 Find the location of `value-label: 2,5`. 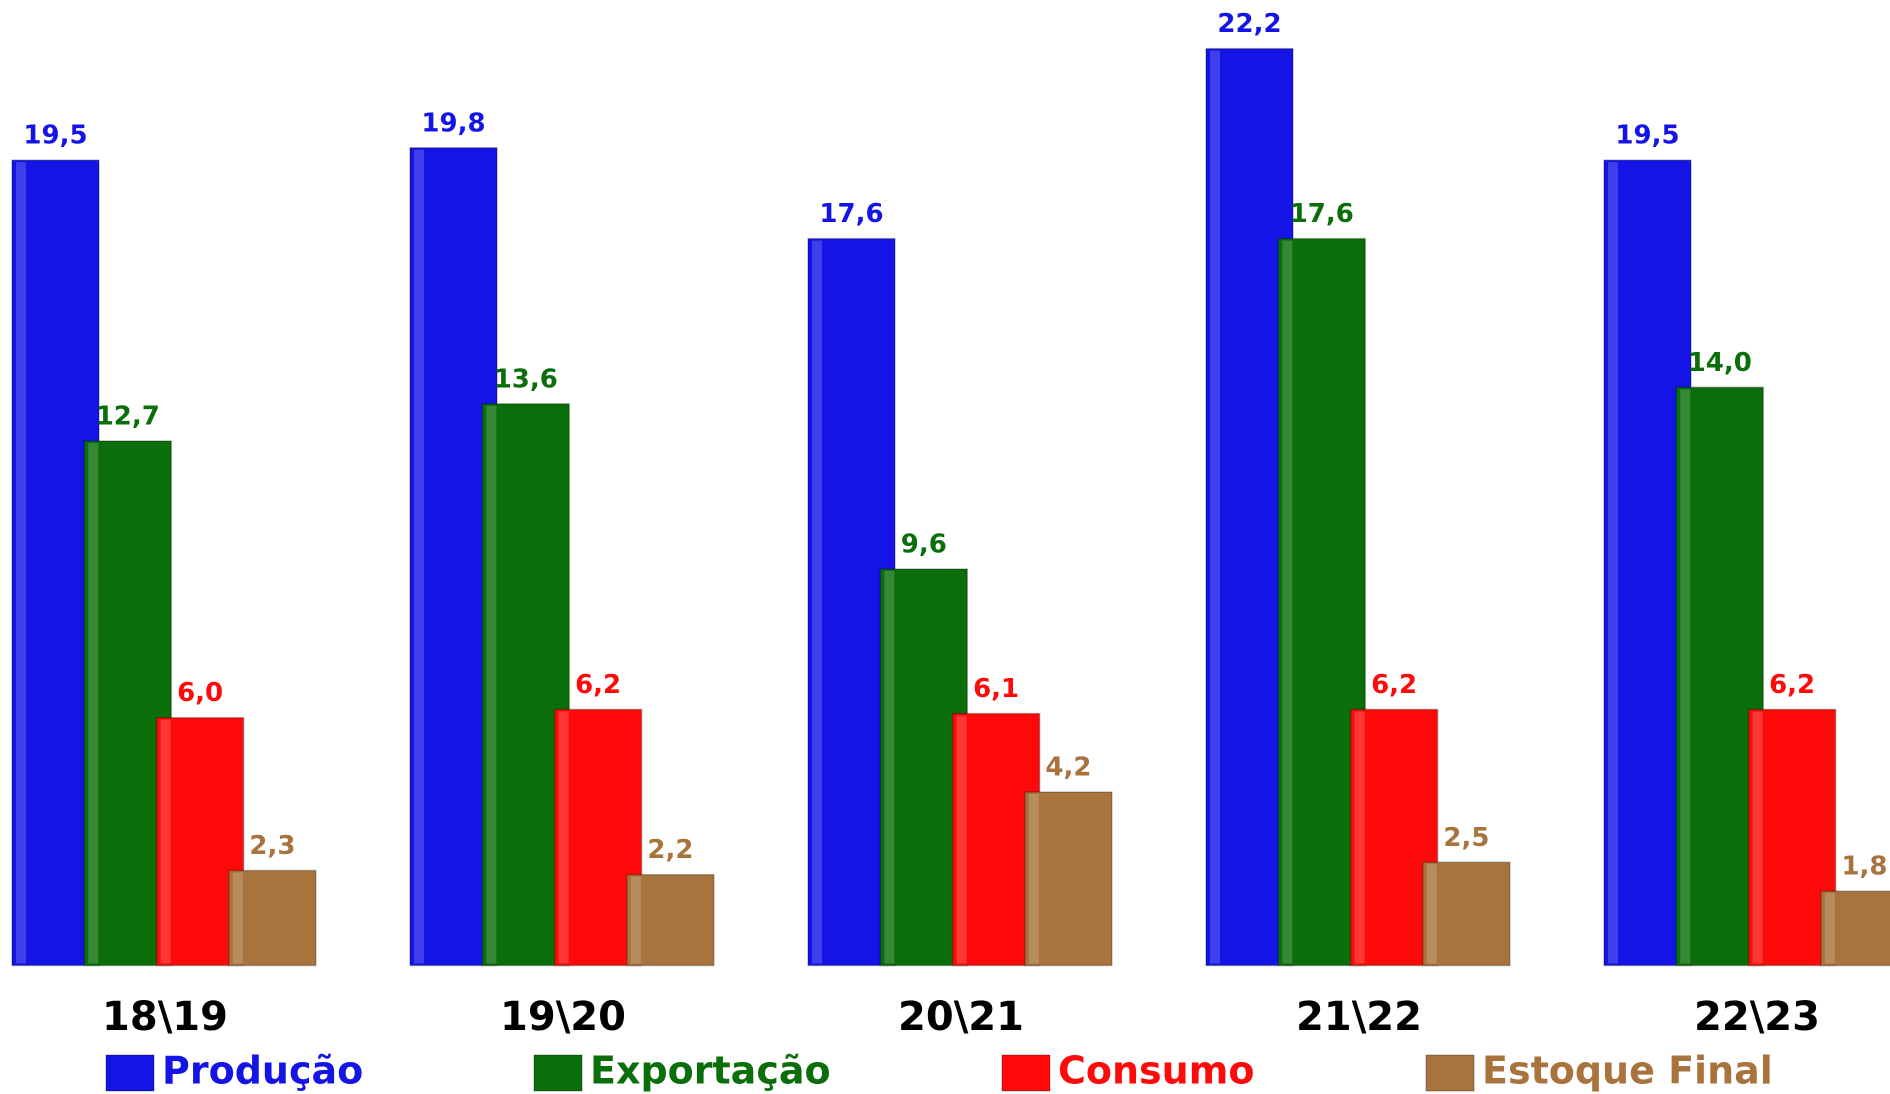

value-label: 2,5 is located at coordinates (1466, 838).